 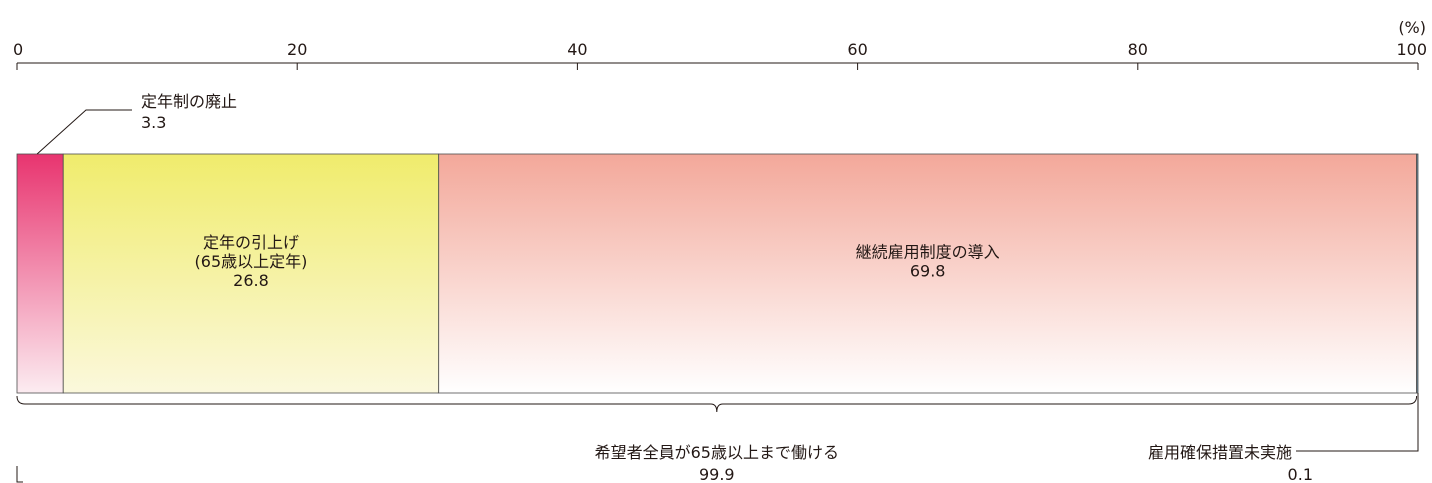 What do you see at coordinates (251, 242) in the screenshot?
I see `segment-name-label: 定年の引上げ` at bounding box center [251, 242].